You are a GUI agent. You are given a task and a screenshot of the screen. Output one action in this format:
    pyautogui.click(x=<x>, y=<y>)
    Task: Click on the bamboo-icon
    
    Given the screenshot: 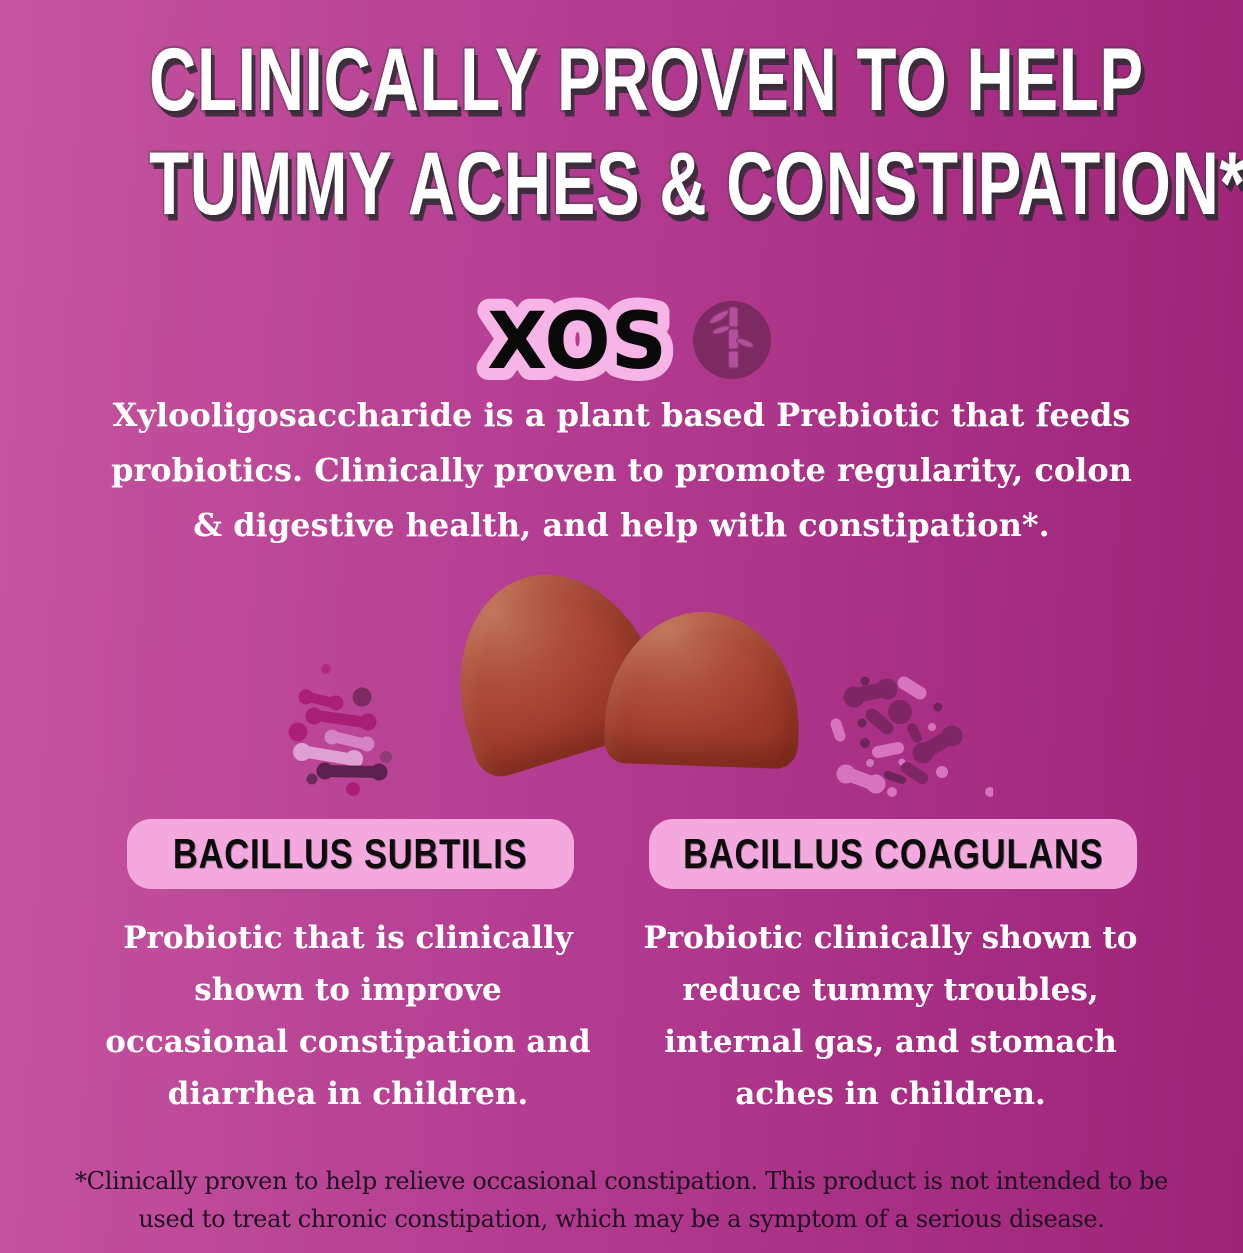 What is the action you would take?
    pyautogui.click(x=731, y=340)
    